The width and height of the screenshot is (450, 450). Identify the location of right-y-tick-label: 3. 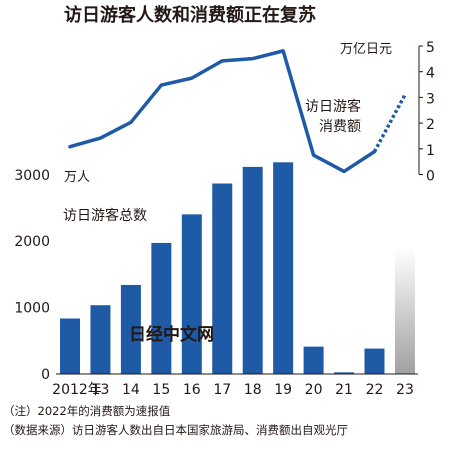
(430, 99).